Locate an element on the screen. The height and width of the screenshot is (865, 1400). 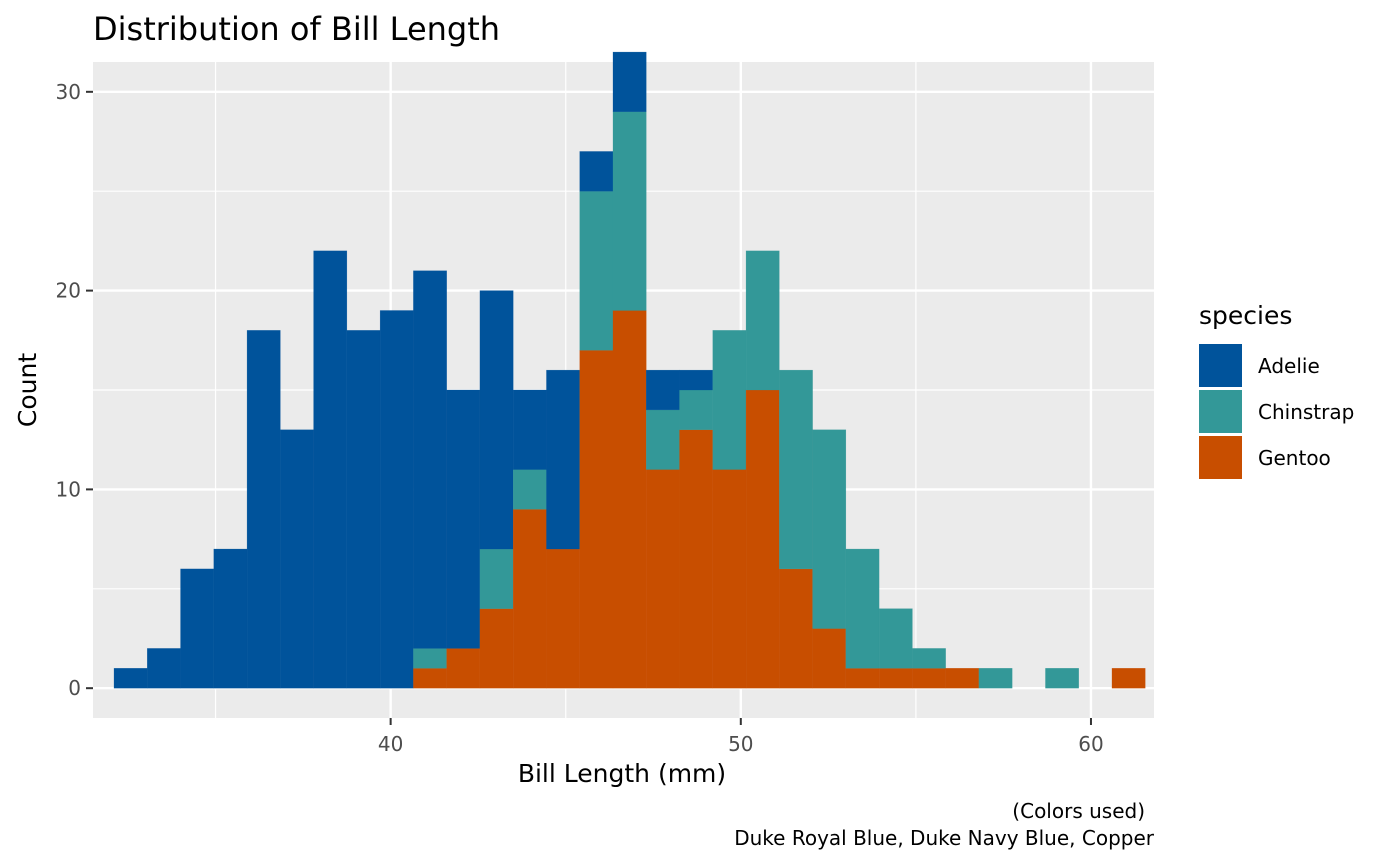
x-axis: 40 50 60 is located at coordinates (741, 737).